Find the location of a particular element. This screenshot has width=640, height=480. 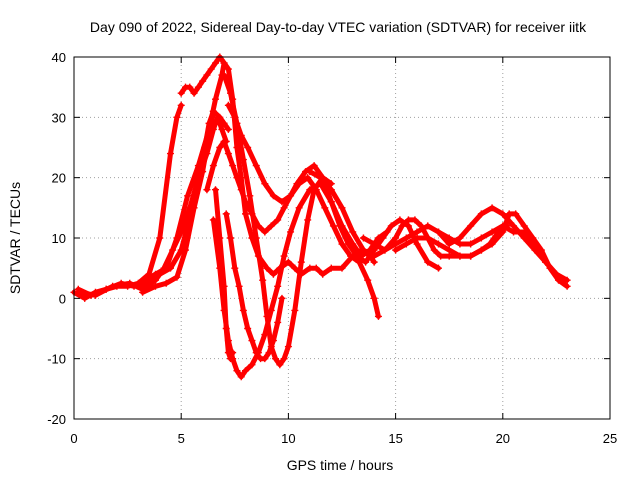

x-axis-label: GPS time / hours is located at coordinates (340, 465).